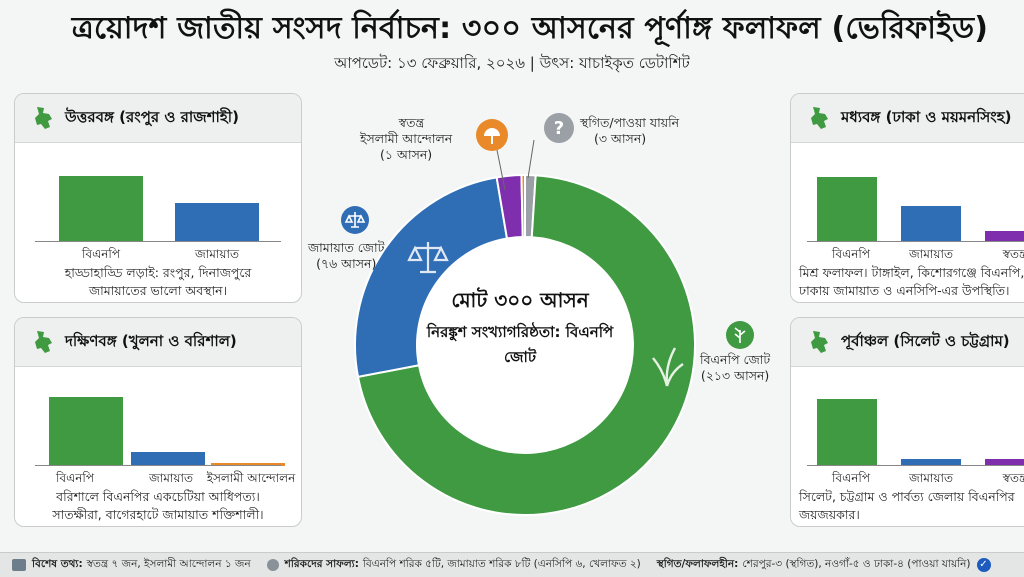  Describe the element at coordinates (983, 565) in the screenshot. I see `verified-check-icon: ✓` at that location.